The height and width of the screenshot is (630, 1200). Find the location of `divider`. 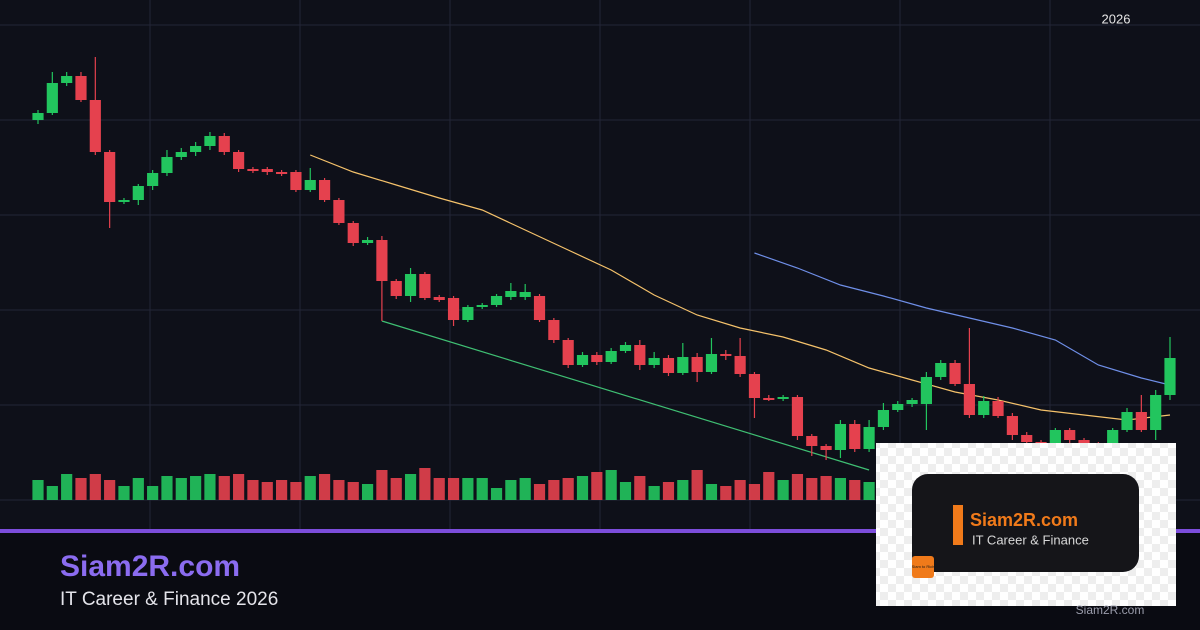

divider is located at coordinates (600, 531).